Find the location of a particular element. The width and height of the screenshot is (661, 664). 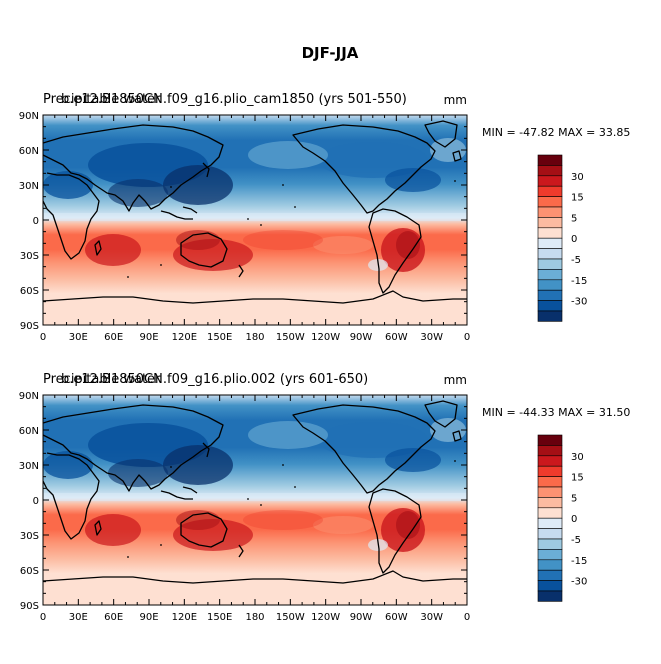

colorbar-label: -15 is located at coordinates (579, 561).